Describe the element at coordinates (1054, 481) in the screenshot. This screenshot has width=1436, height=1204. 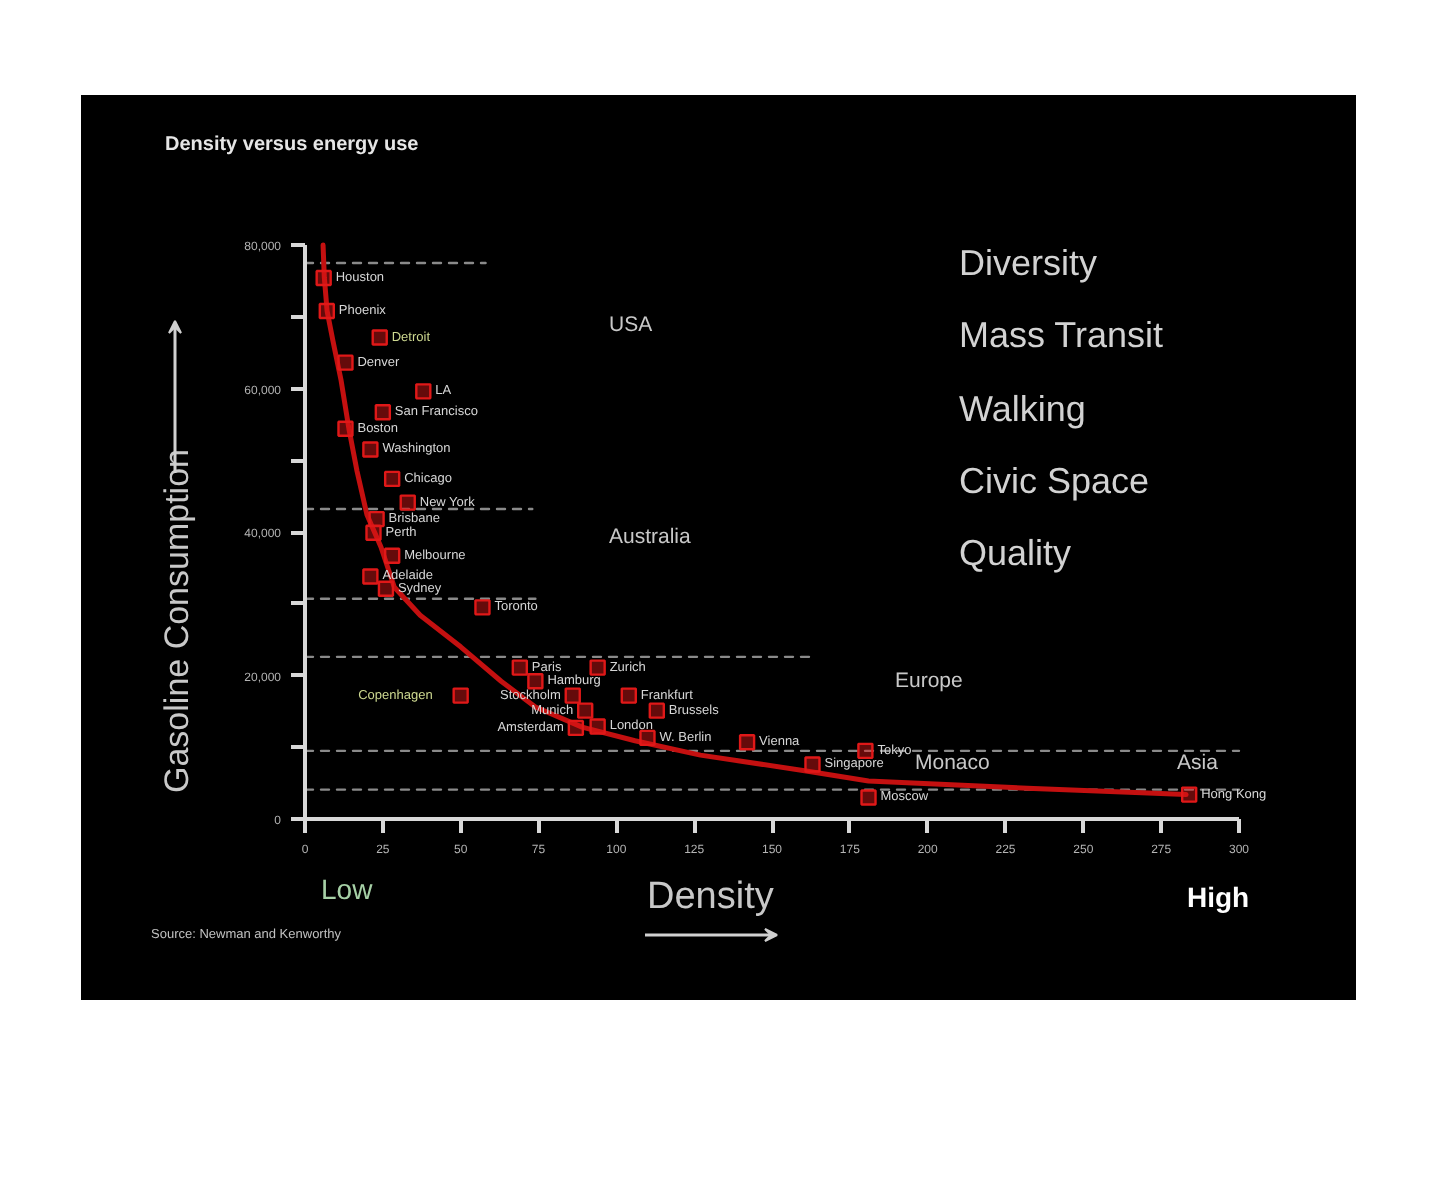
I see `annotation: Civic Space` at that location.